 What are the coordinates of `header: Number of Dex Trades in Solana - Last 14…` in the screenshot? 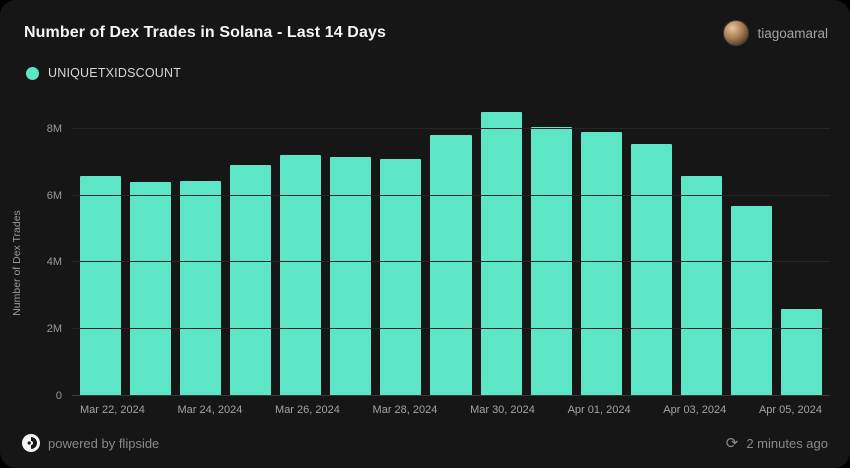 It's located at (425, 28).